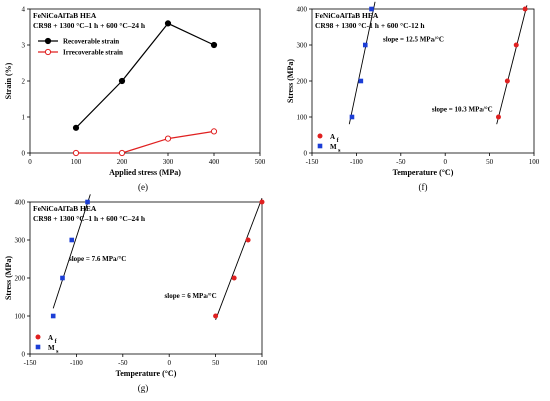  Describe the element at coordinates (168, 162) in the screenshot. I see `x-tick-label: 300` at that location.